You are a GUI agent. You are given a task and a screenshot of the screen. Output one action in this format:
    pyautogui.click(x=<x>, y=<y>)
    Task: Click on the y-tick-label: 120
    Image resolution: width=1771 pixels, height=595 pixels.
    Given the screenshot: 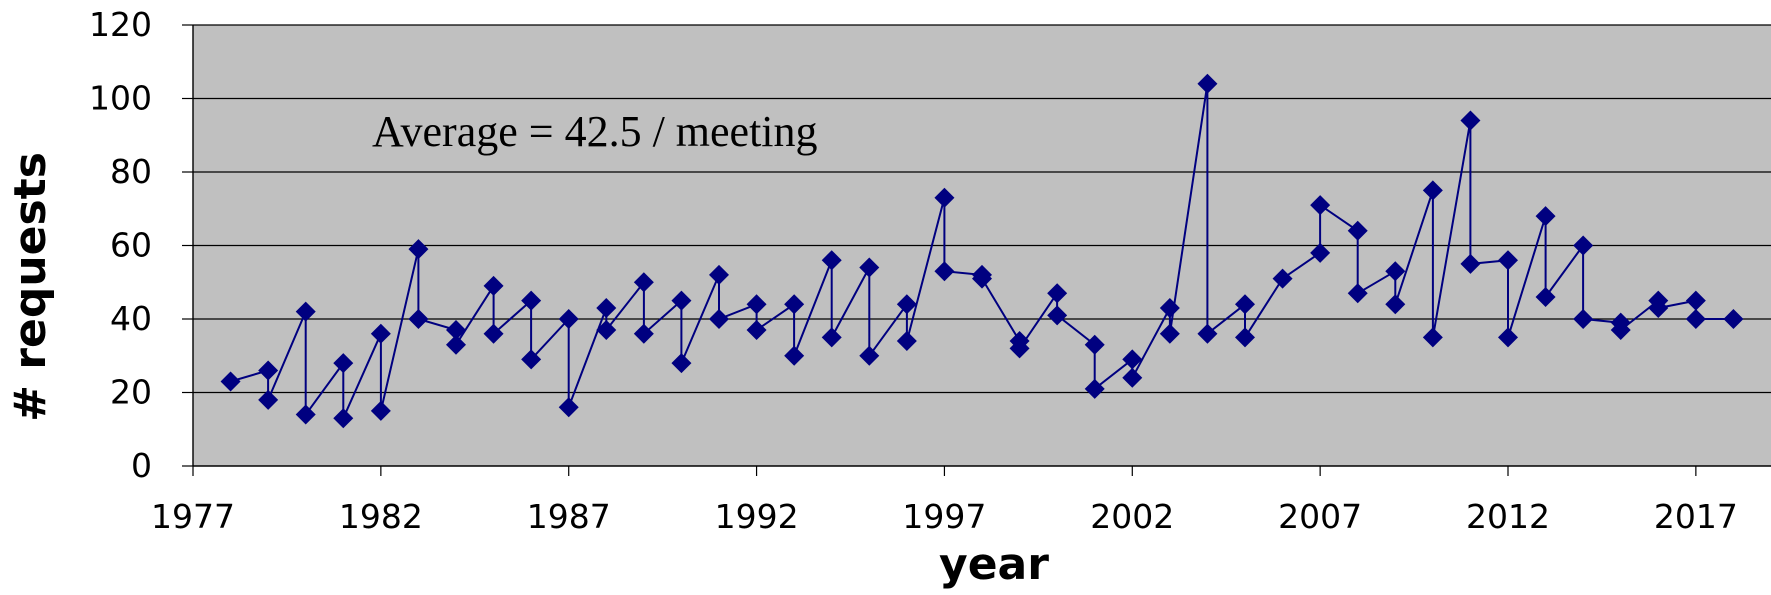 What is the action you would take?
    pyautogui.click(x=120, y=24)
    